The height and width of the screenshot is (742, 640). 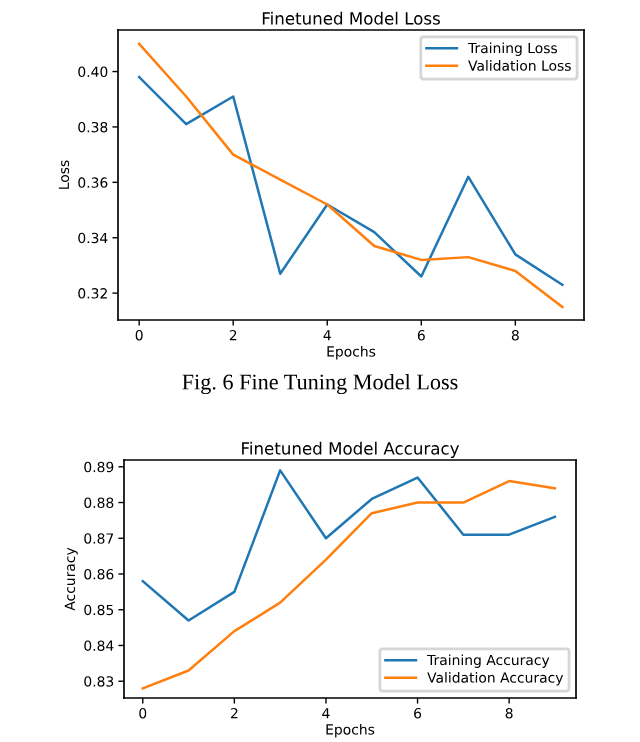 What do you see at coordinates (320, 384) in the screenshot?
I see `caption: Fig. 6 Fine Tuning Model Loss` at bounding box center [320, 384].